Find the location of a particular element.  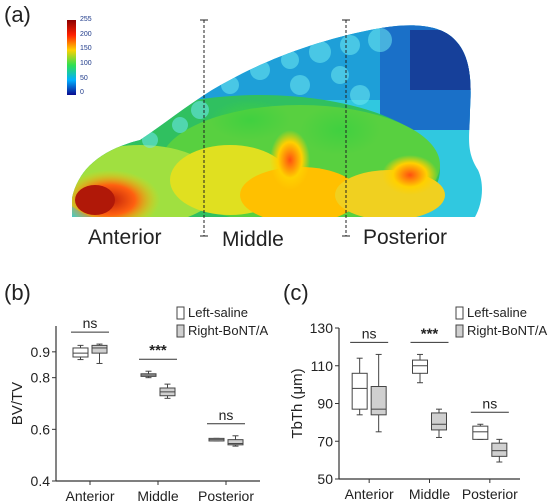

region-label-posterior: Posterior is located at coordinates (405, 237).